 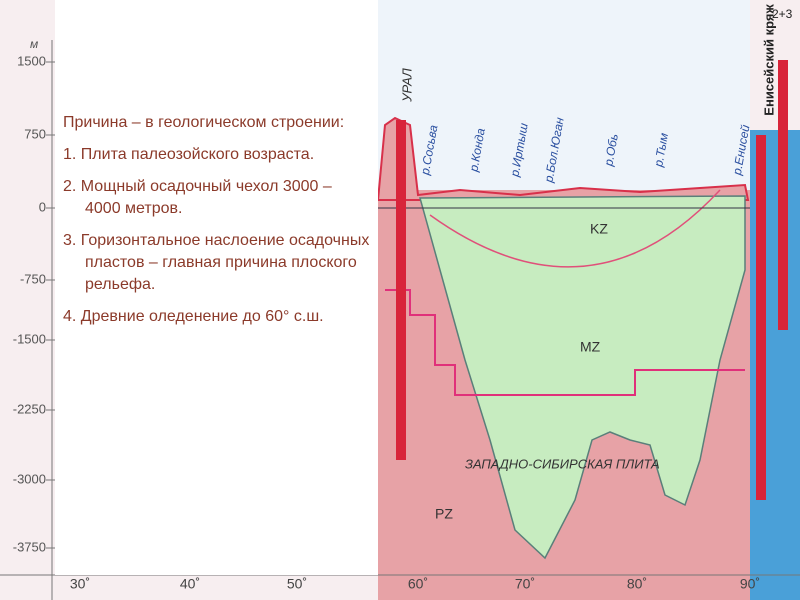 What do you see at coordinates (29, 478) in the screenshot?
I see `y-tick-label: -3000` at bounding box center [29, 478].